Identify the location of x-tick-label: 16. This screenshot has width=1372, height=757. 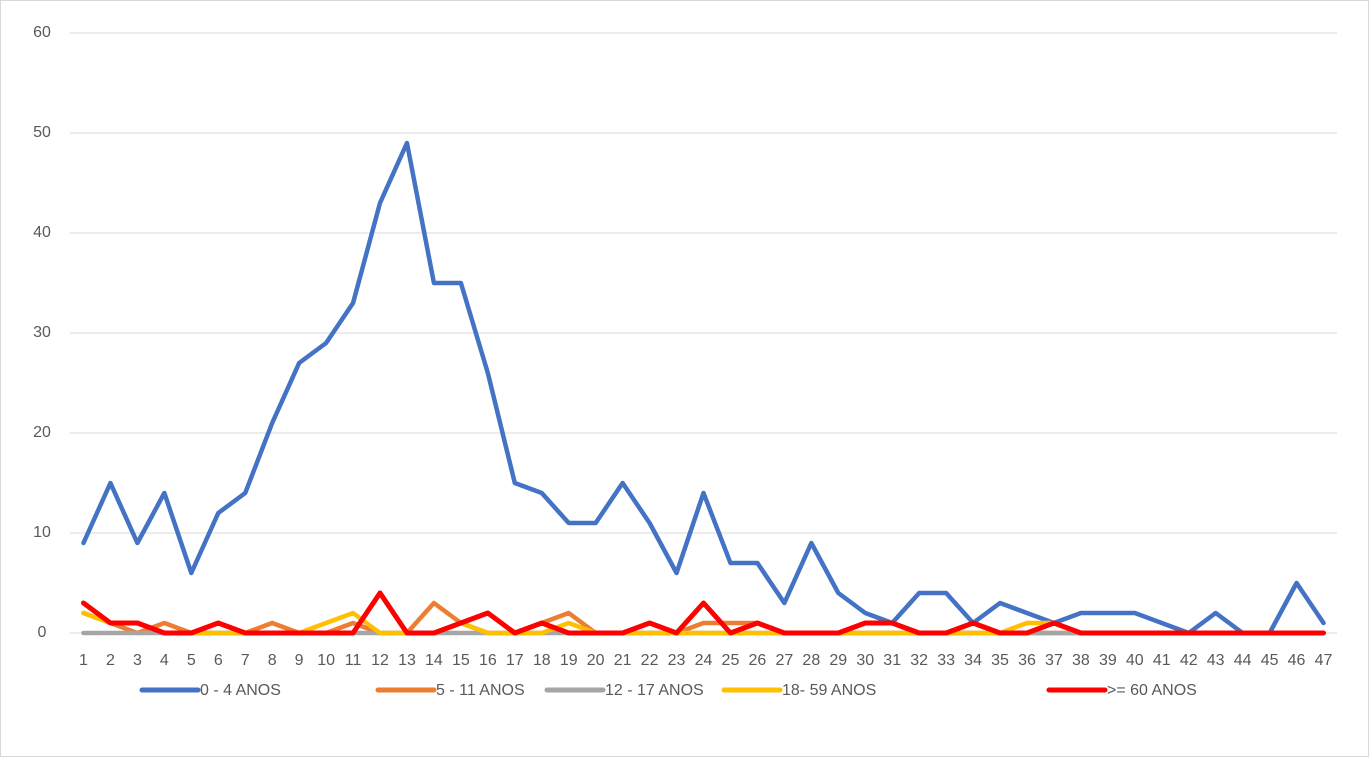
(488, 660).